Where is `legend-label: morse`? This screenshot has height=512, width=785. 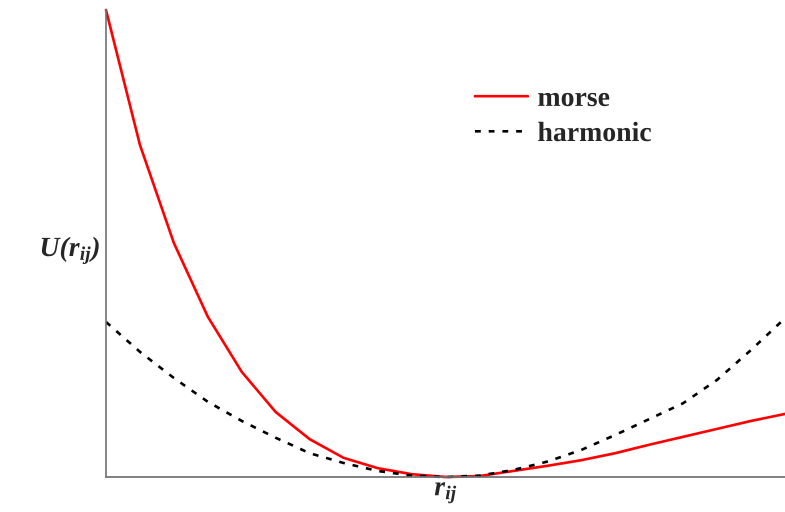 legend-label: morse is located at coordinates (574, 99).